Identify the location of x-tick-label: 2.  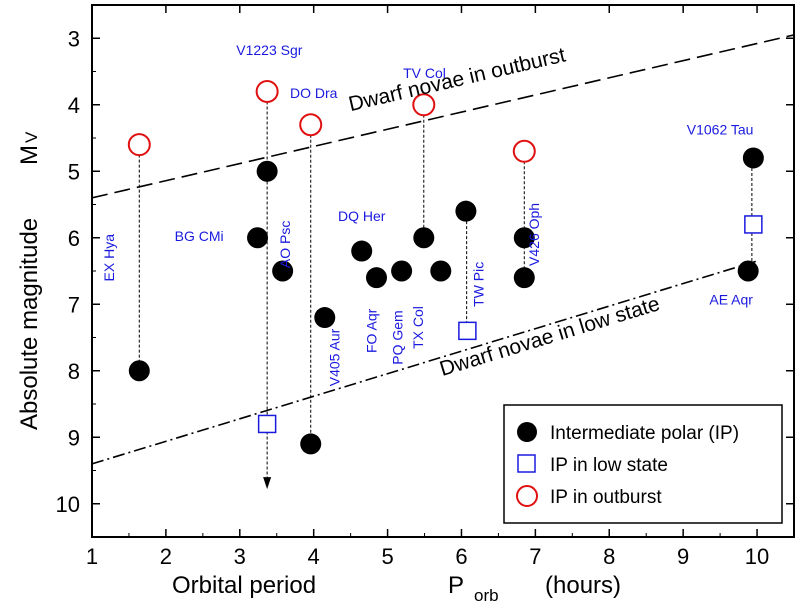
(166, 556).